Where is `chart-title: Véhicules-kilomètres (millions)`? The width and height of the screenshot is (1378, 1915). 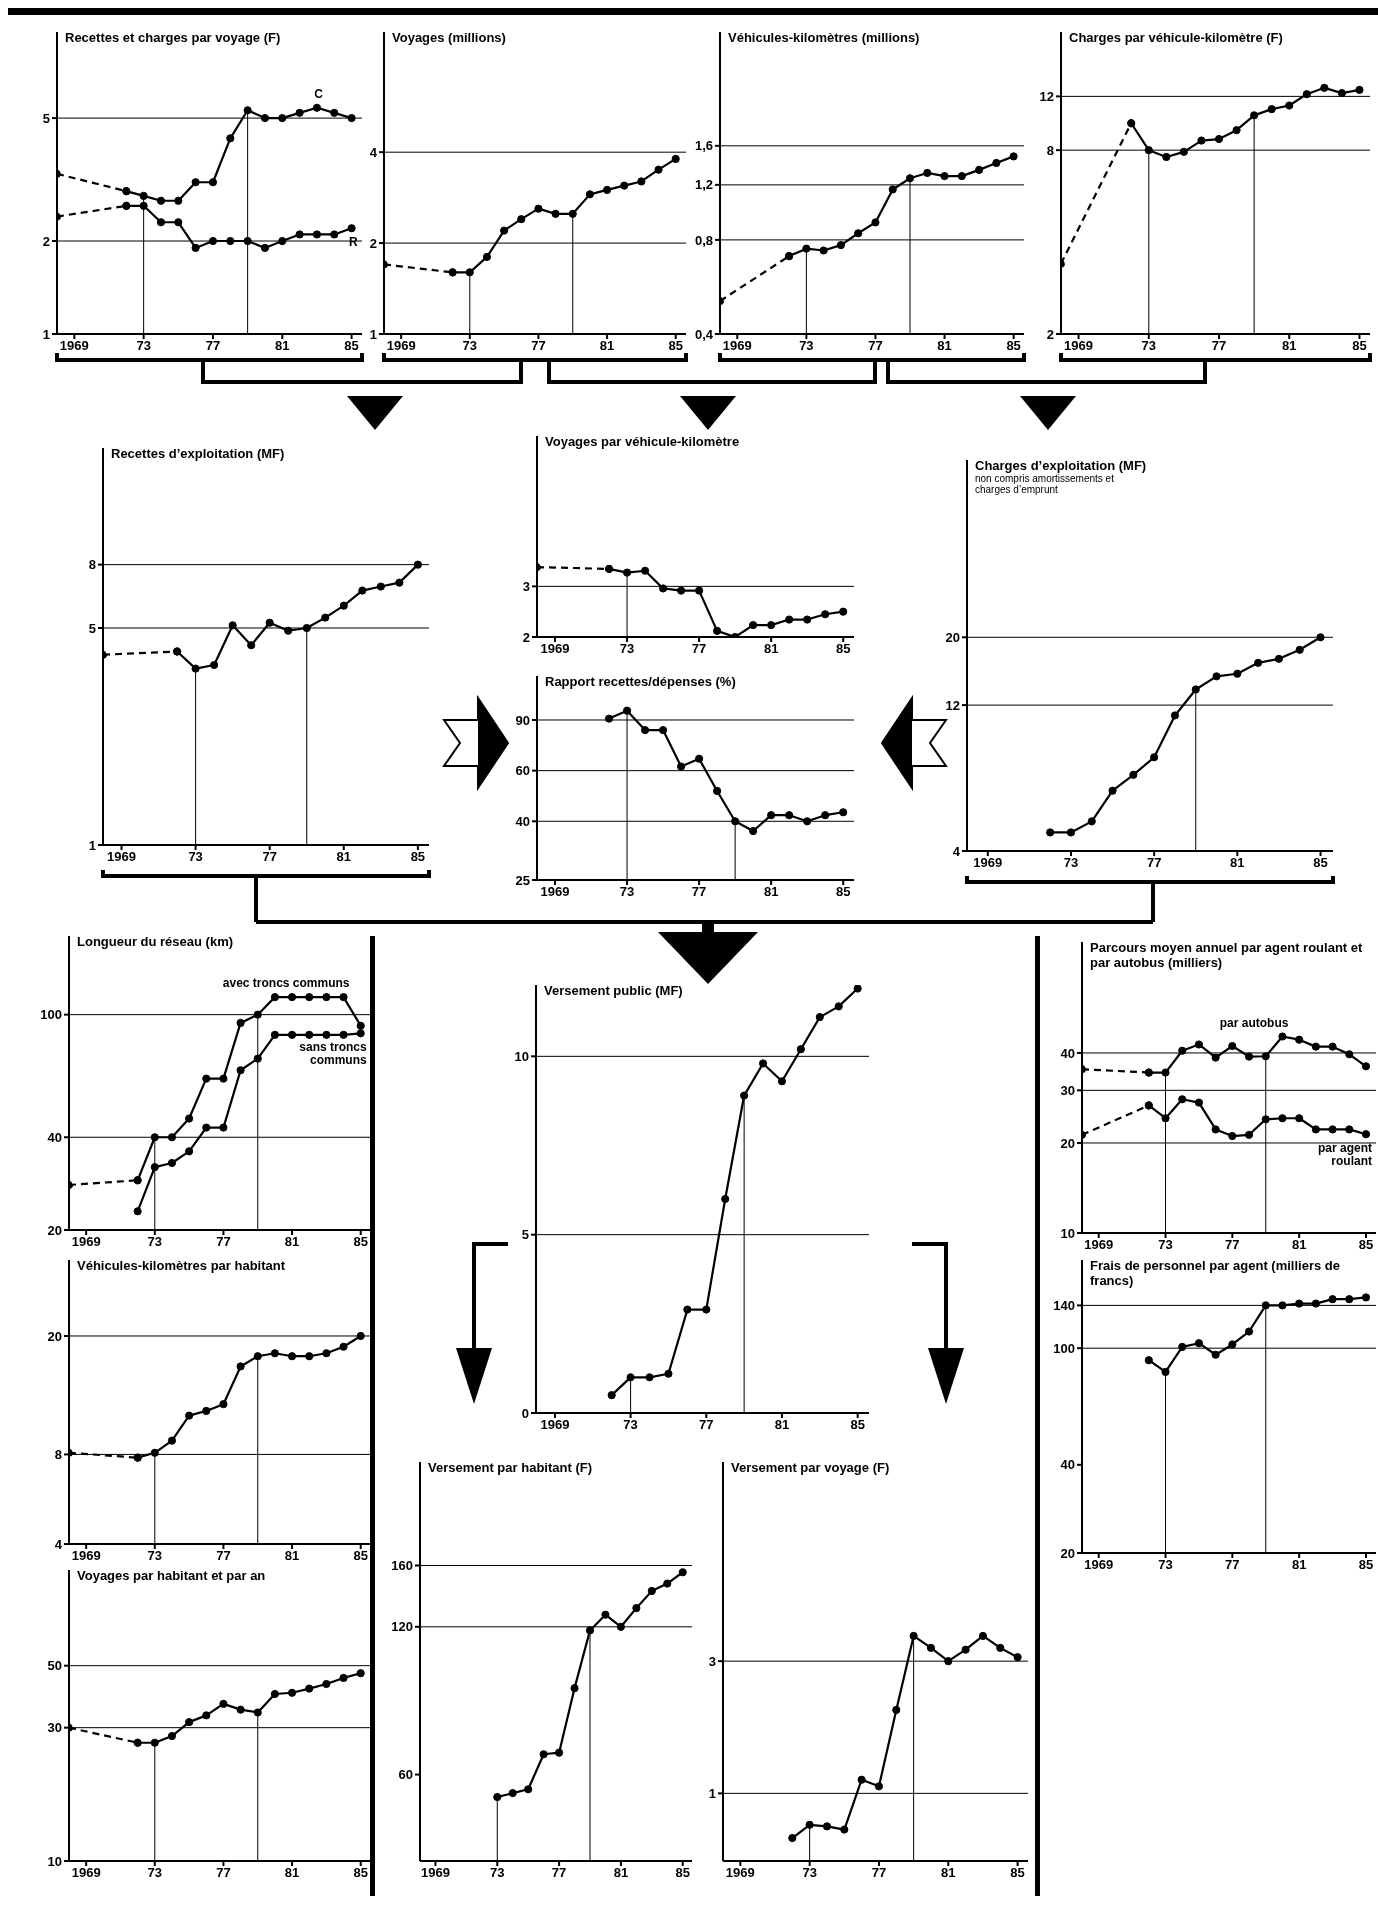
chart-title: Véhicules-kilomètres (millions) is located at coordinates (824, 37).